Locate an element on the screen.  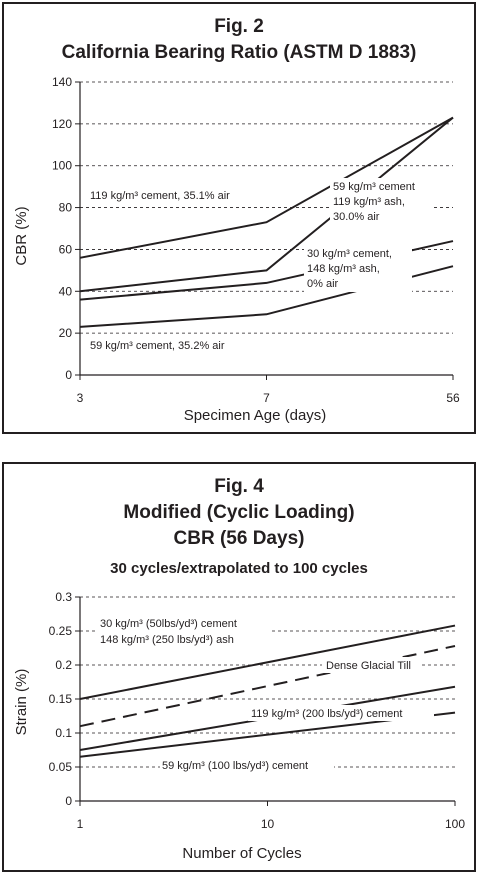
fig4-label: Fig. 4 is located at coordinates (239, 486).